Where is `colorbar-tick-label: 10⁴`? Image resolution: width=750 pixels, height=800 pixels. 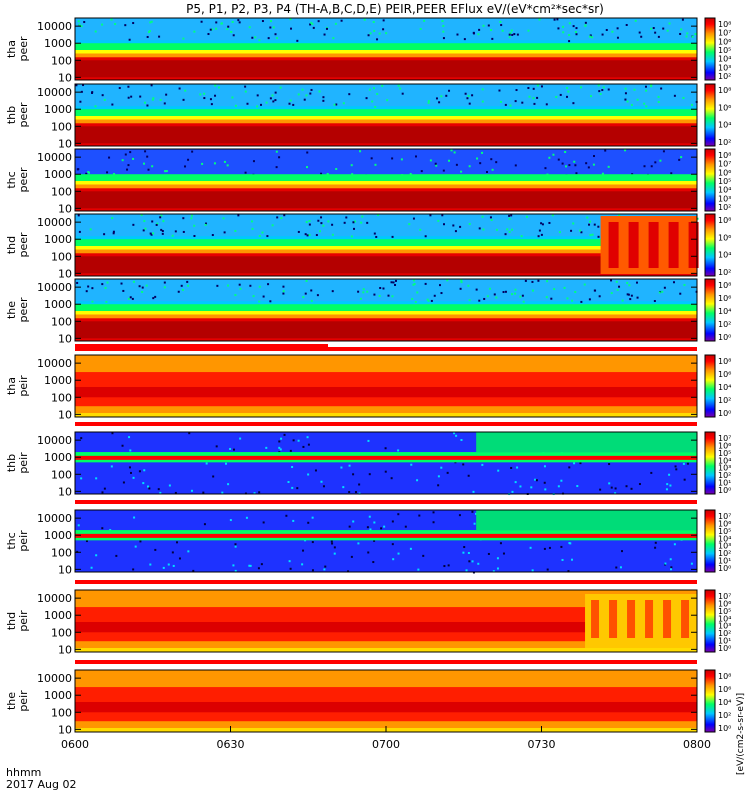
colorbar-tick-label: 10⁴ is located at coordinates (724, 255).